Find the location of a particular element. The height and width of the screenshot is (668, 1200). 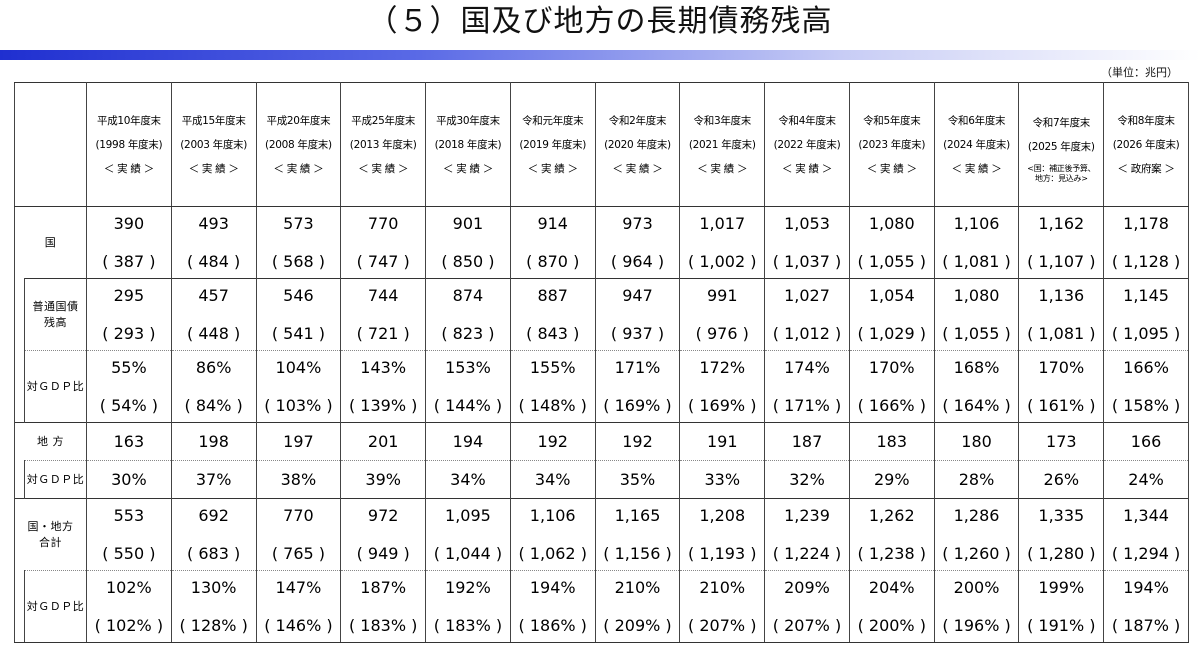

column-header-era: 令和元年度末 is located at coordinates (553, 120).